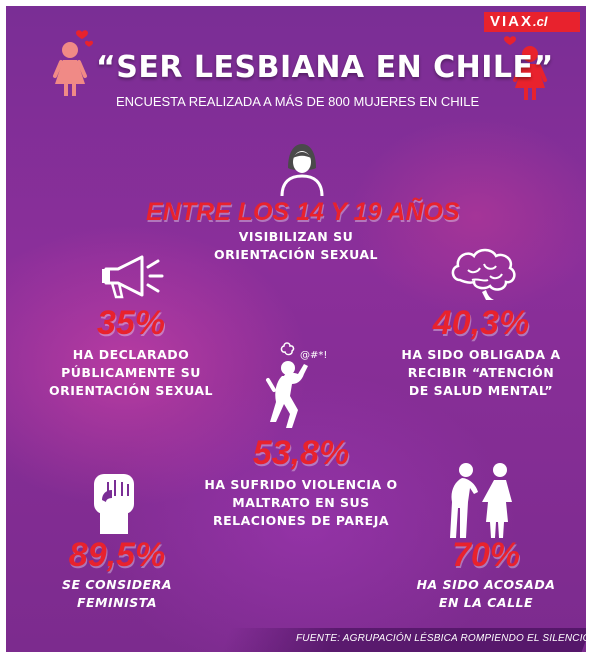 Image resolution: width=592 pixels, height=658 pixels. What do you see at coordinates (481, 323) in the screenshot?
I see `mental-health-percent: 40,3%` at bounding box center [481, 323].